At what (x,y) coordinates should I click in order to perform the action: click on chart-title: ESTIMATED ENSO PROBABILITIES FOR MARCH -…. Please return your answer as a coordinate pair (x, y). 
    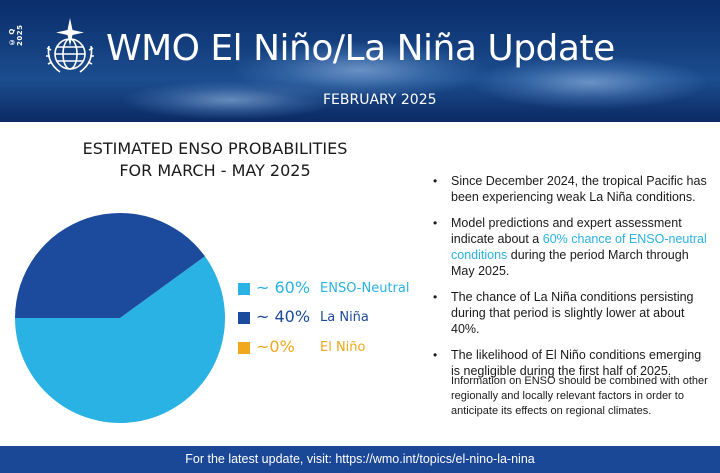
    Looking at the image, I should click on (215, 160).